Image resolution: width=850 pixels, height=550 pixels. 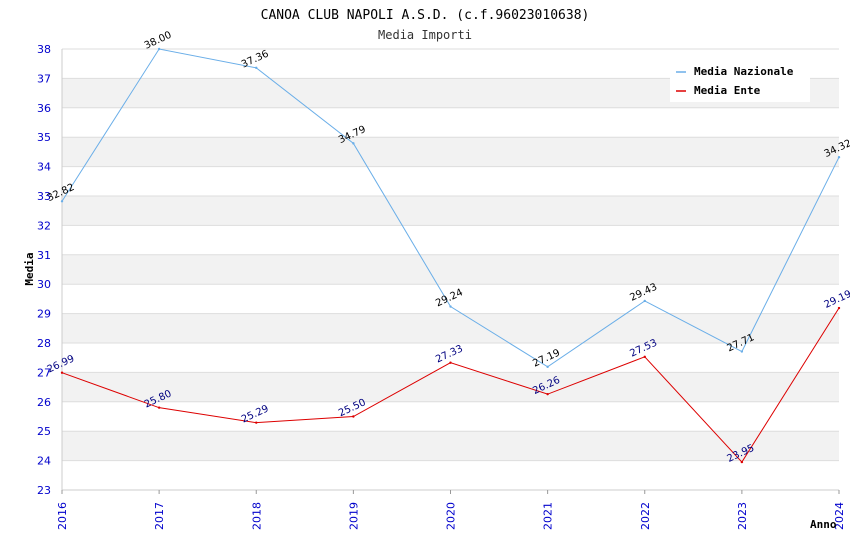 I want to click on x-tick-label: 2018, so click(x=256, y=516).